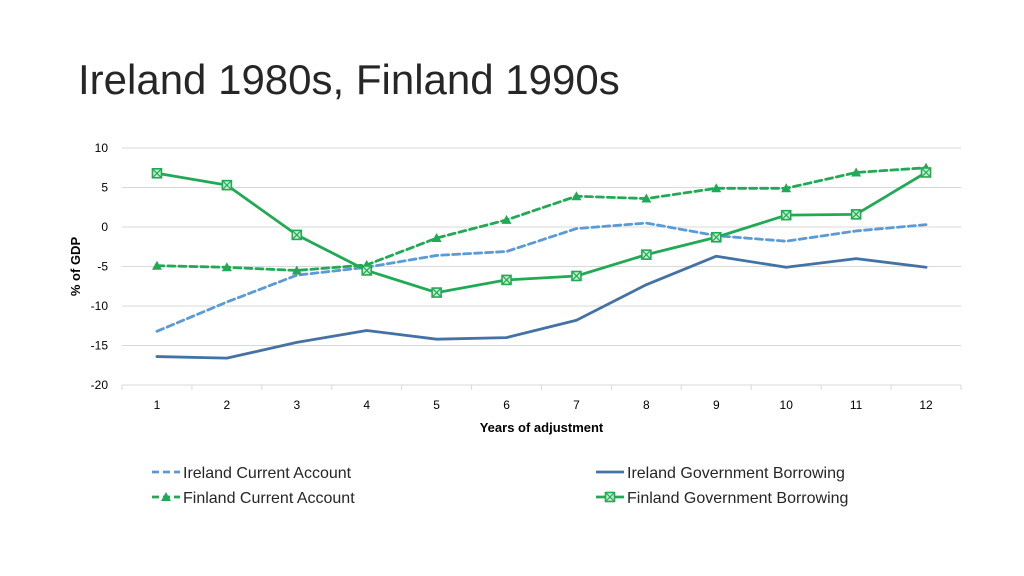 The width and height of the screenshot is (1024, 576). I want to click on x-tick-label: 5, so click(436, 405).